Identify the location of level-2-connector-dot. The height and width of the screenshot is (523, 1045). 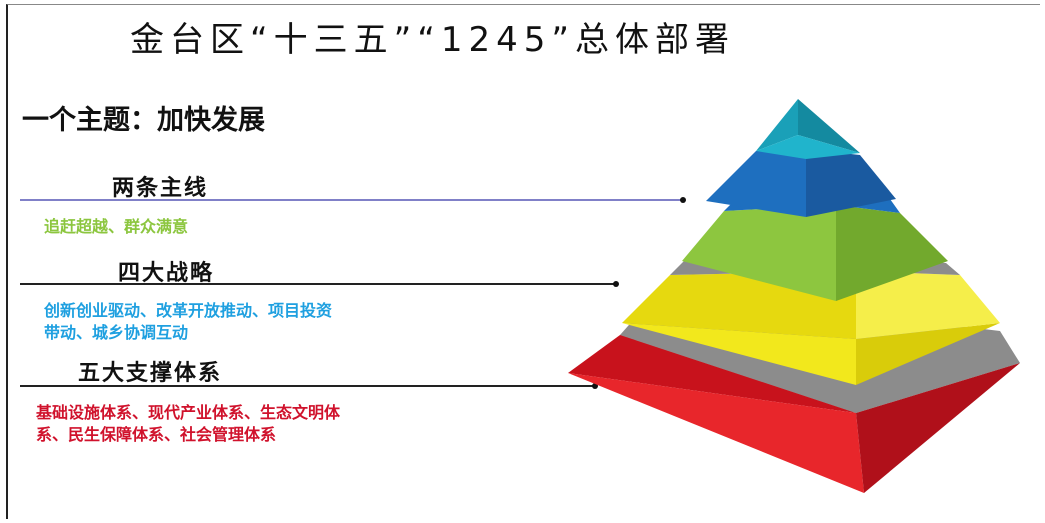
(616, 284).